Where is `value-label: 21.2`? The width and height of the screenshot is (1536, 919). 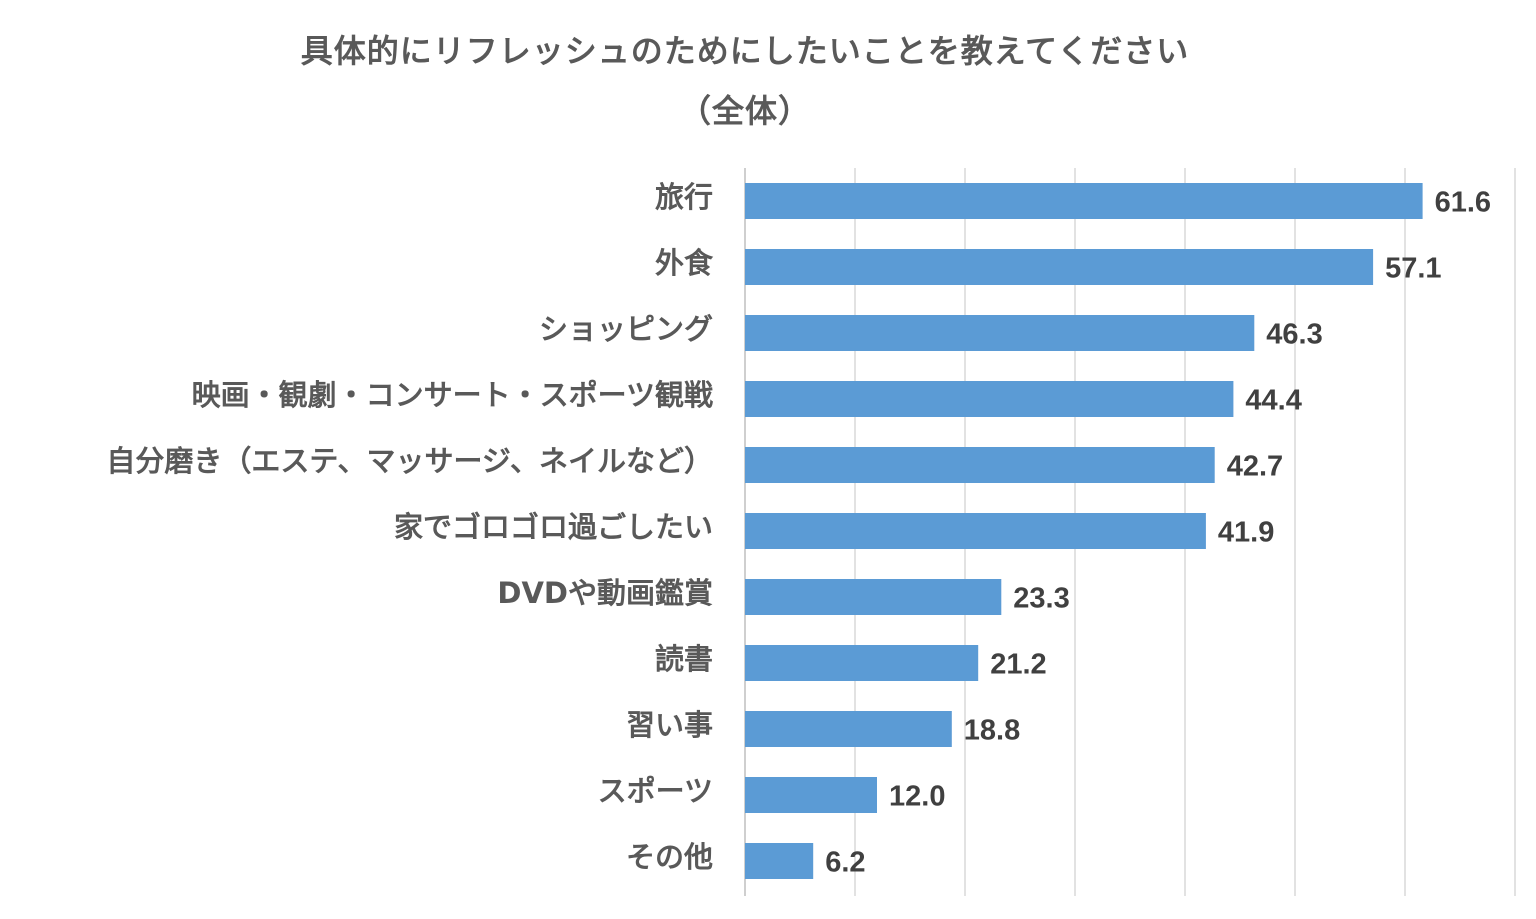 value-label: 21.2 is located at coordinates (1018, 665).